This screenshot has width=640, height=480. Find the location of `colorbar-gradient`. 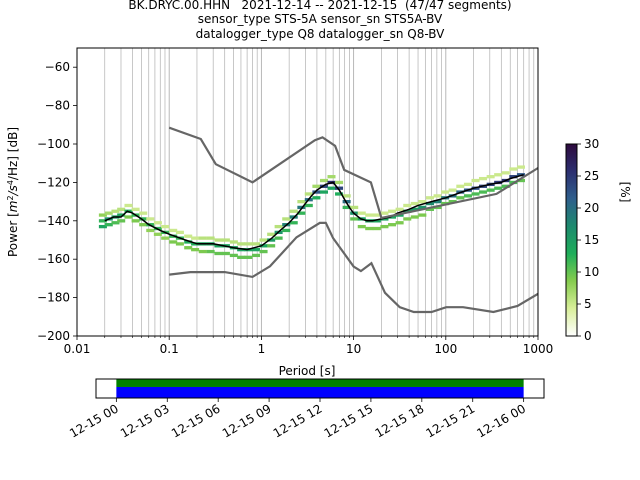

colorbar-gradient is located at coordinates (571, 240).